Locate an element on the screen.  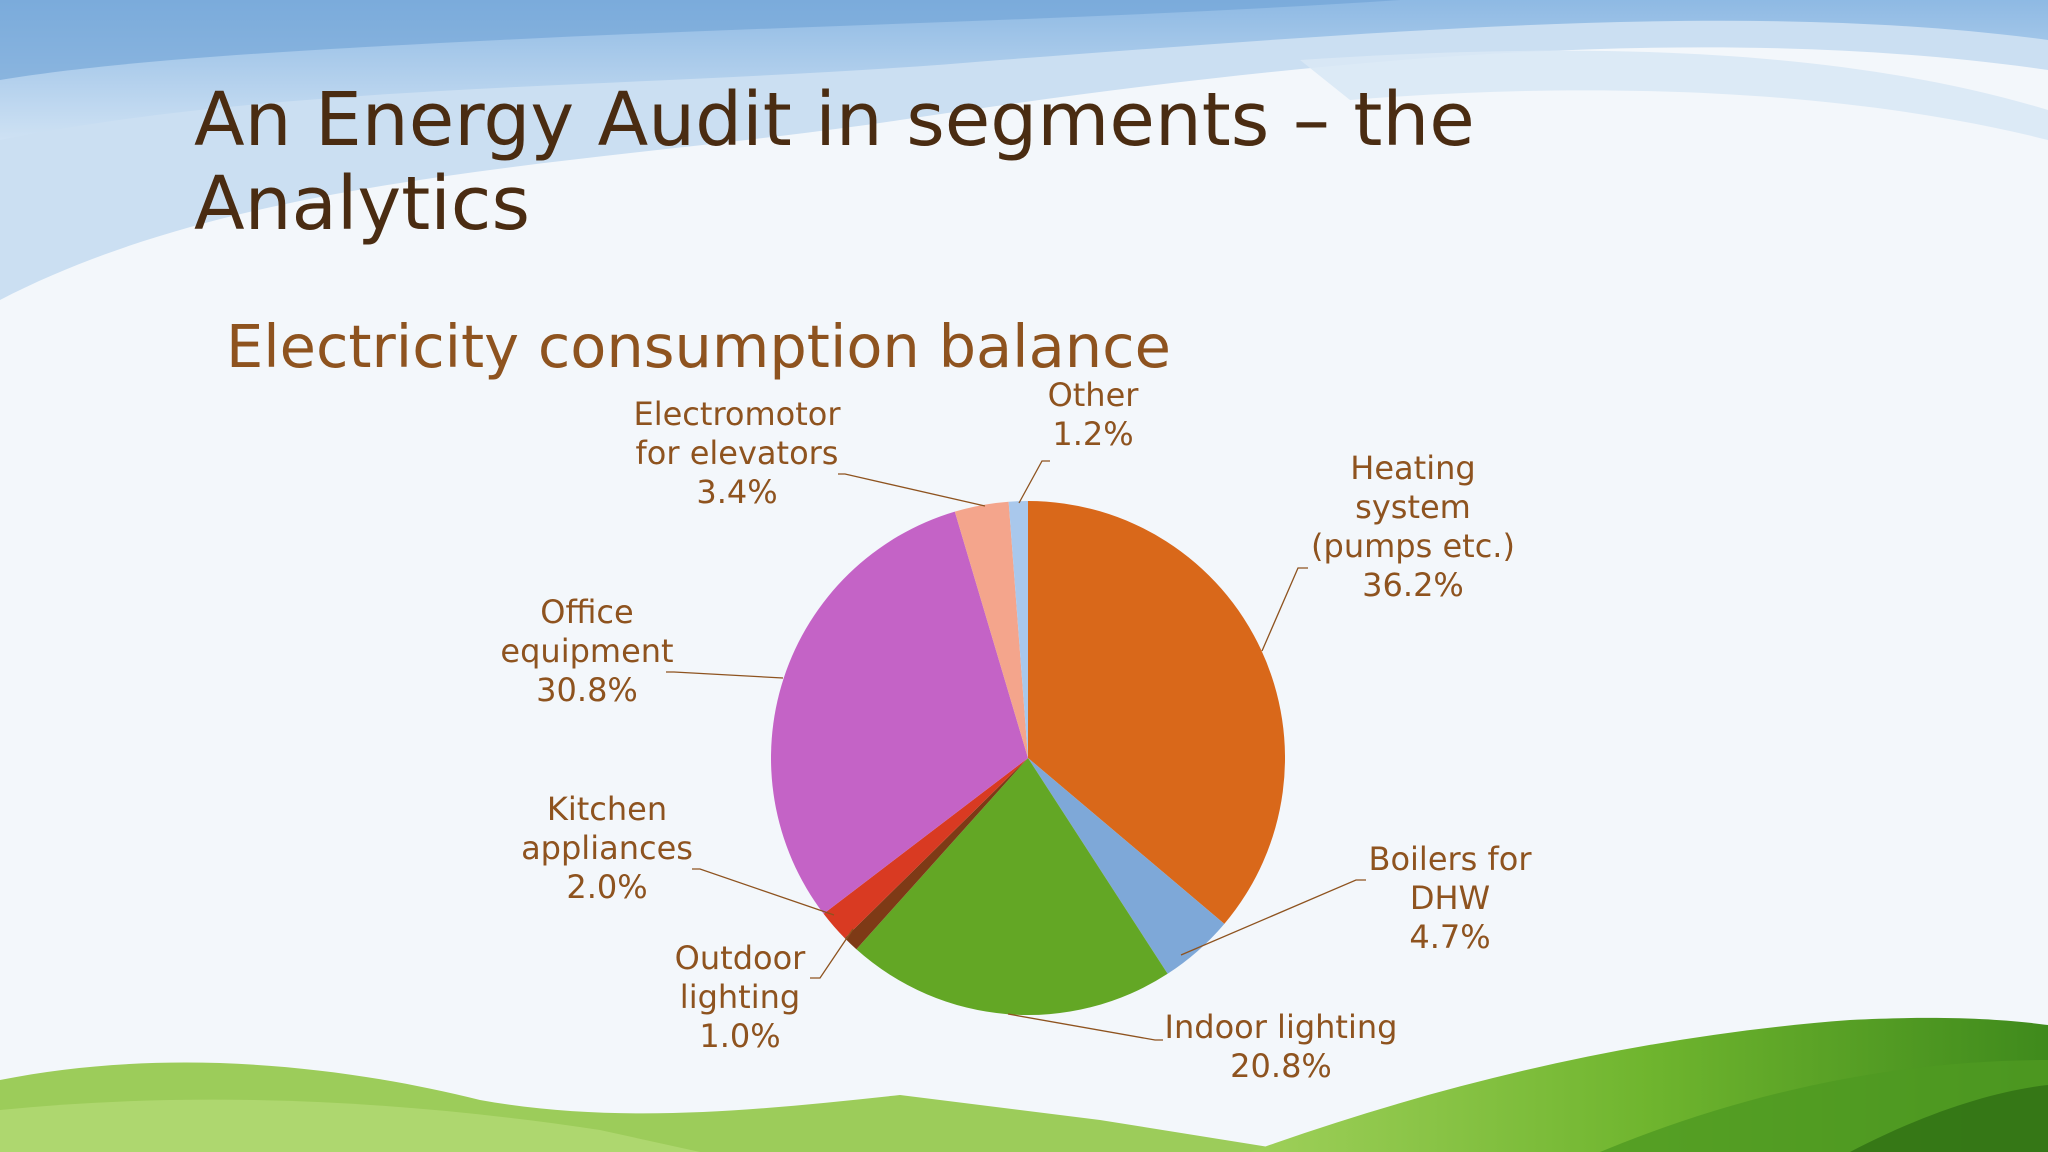
pie-slice-other is located at coordinates (1018, 629).